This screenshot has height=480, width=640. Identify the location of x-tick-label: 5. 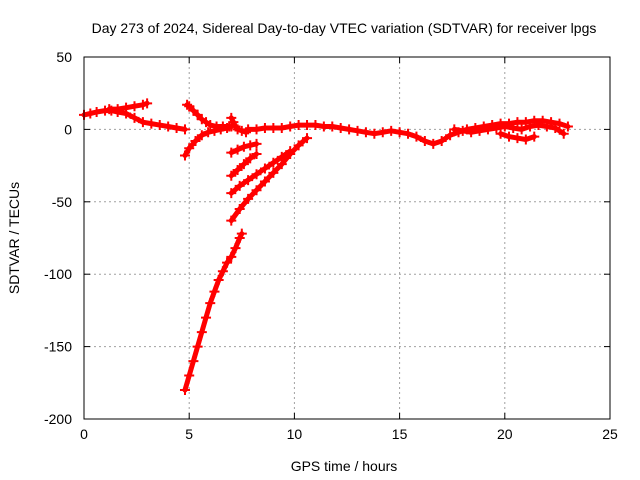
(189, 434).